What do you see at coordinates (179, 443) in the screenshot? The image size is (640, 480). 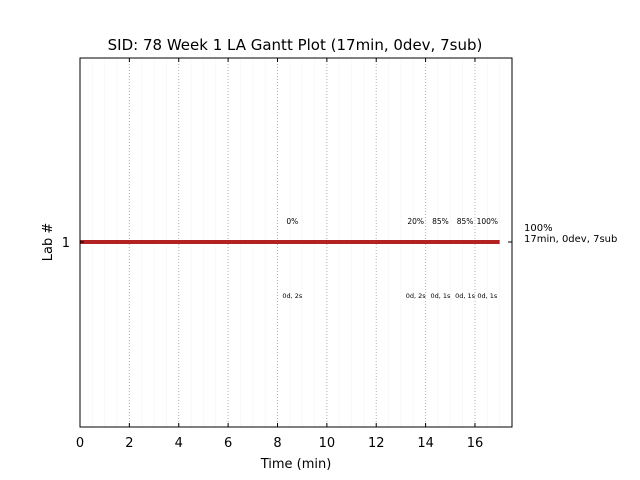 I see `x-tick-label: 4` at bounding box center [179, 443].